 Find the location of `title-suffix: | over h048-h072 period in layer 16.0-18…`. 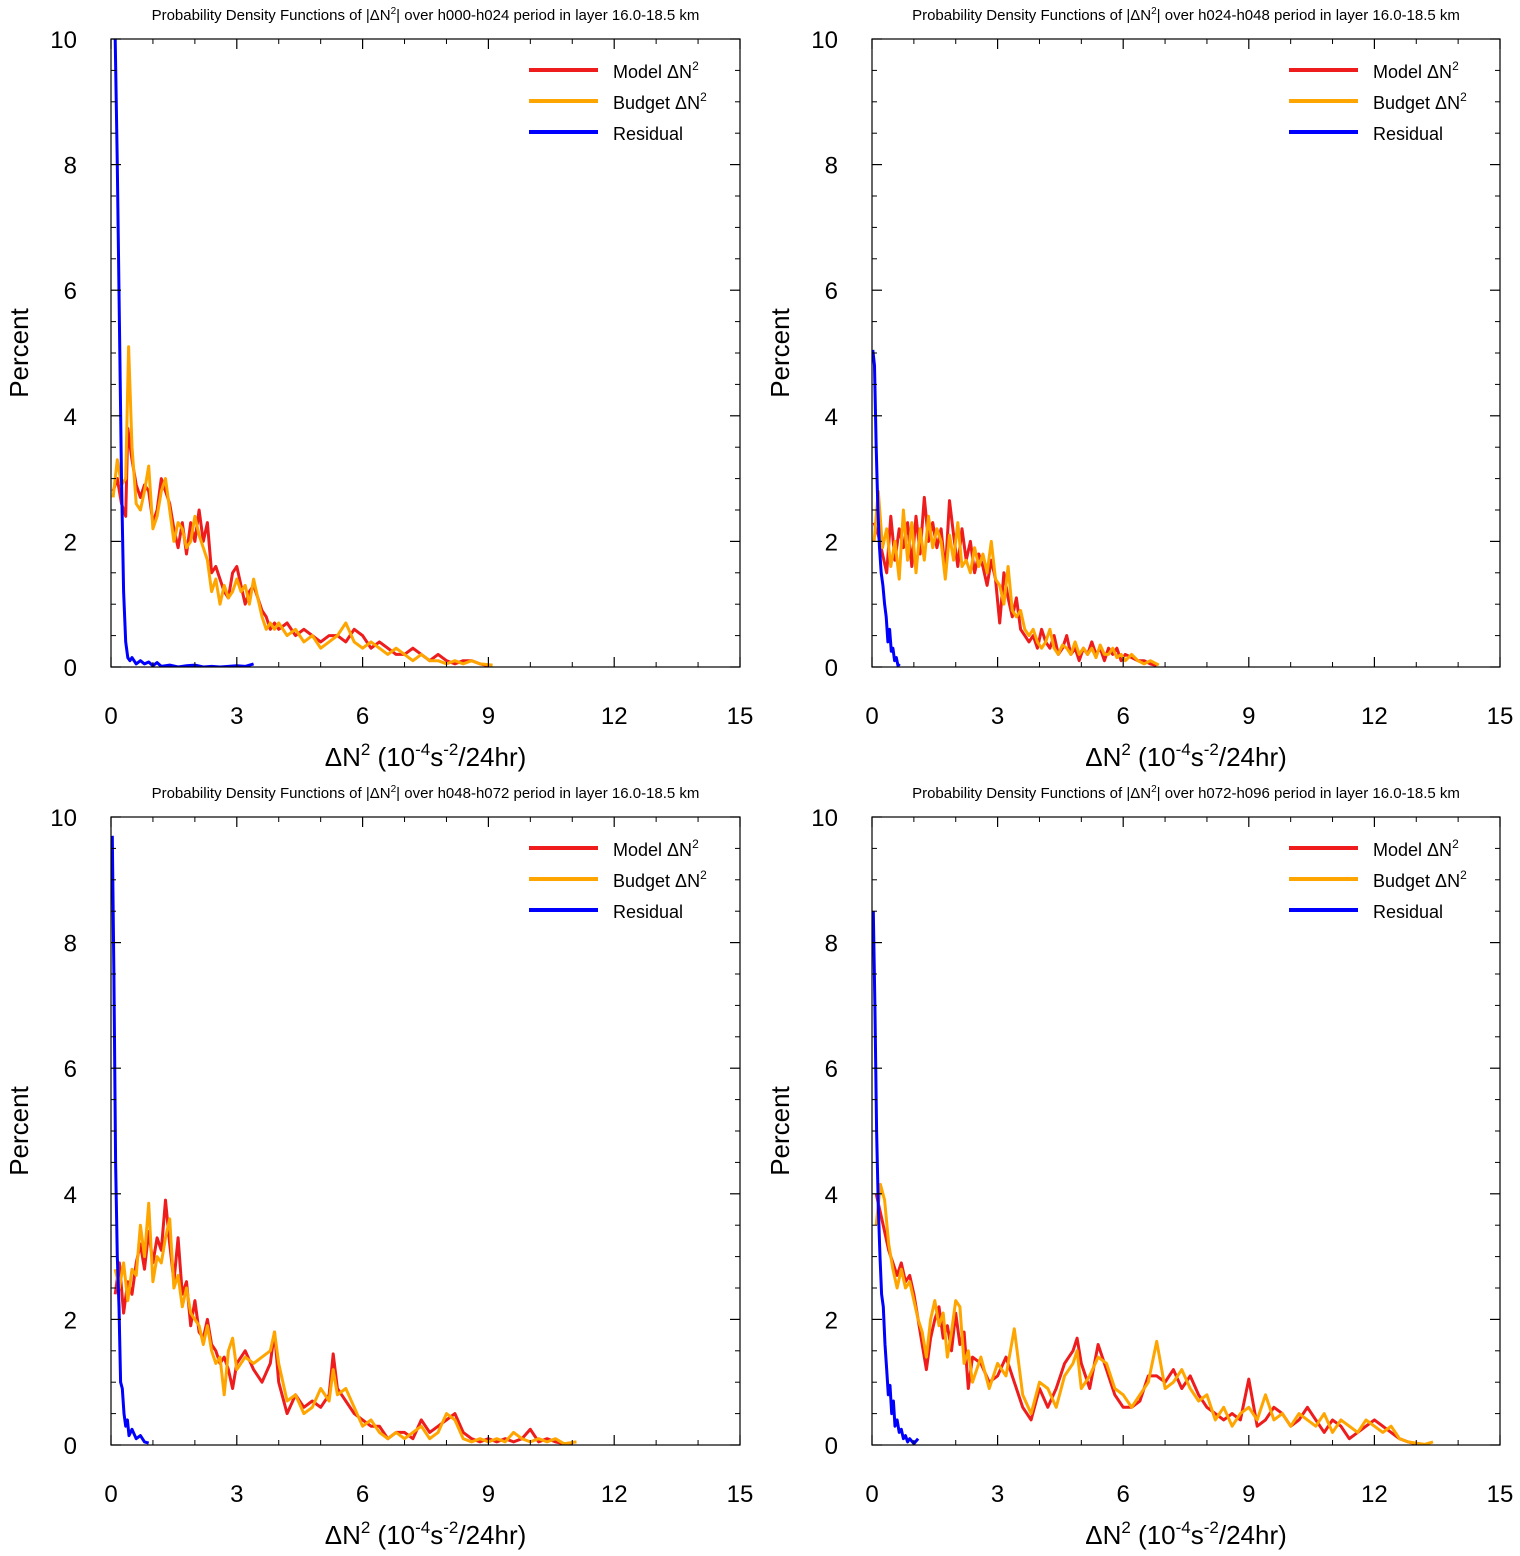

title-suffix: | over h048-h072 period in layer 16.0-18… is located at coordinates (547, 793).